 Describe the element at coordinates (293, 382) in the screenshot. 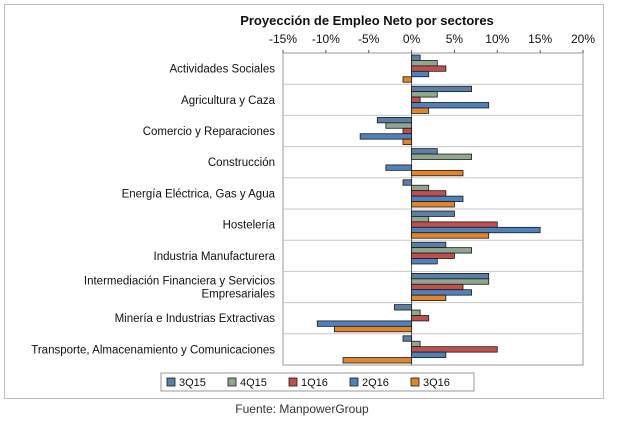

I see `legend-swatch-1q16` at that location.